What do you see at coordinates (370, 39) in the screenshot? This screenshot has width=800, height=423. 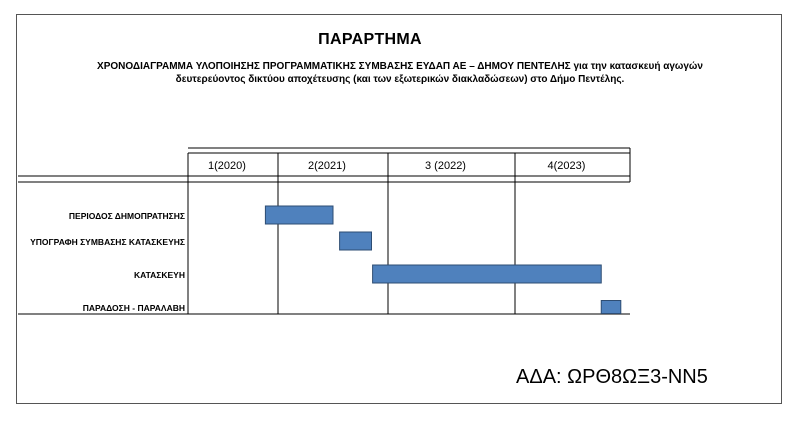 I see `page-title: ΠΑΡΑΡΤΗΜΑ` at bounding box center [370, 39].